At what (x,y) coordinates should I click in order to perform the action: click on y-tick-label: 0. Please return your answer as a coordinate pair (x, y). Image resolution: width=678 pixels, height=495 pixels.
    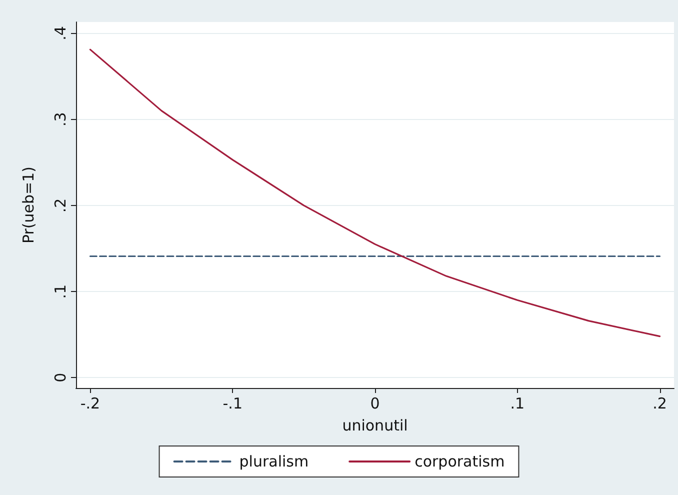
    Looking at the image, I should click on (61, 377).